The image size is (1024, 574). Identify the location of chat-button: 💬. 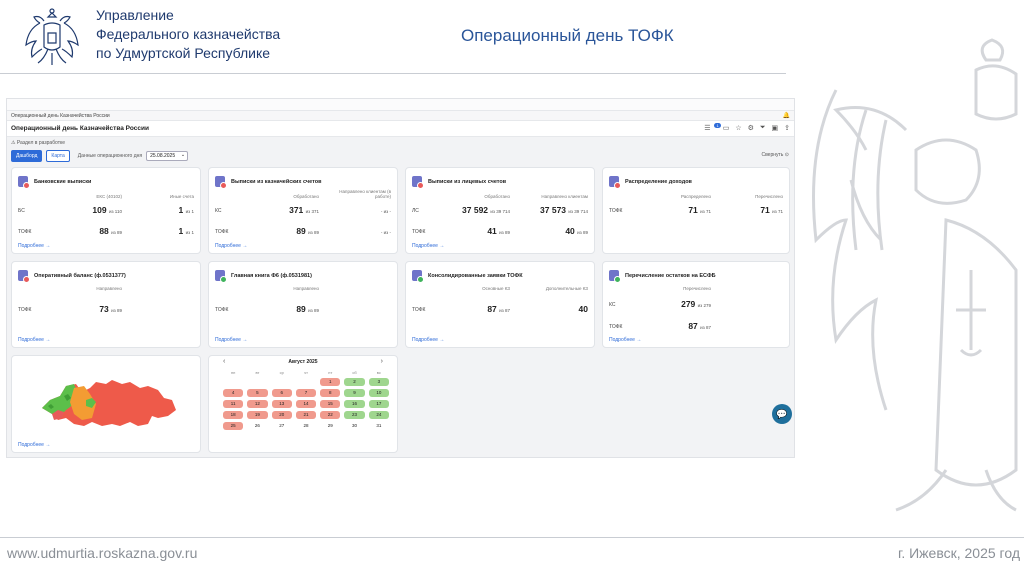
(782, 414).